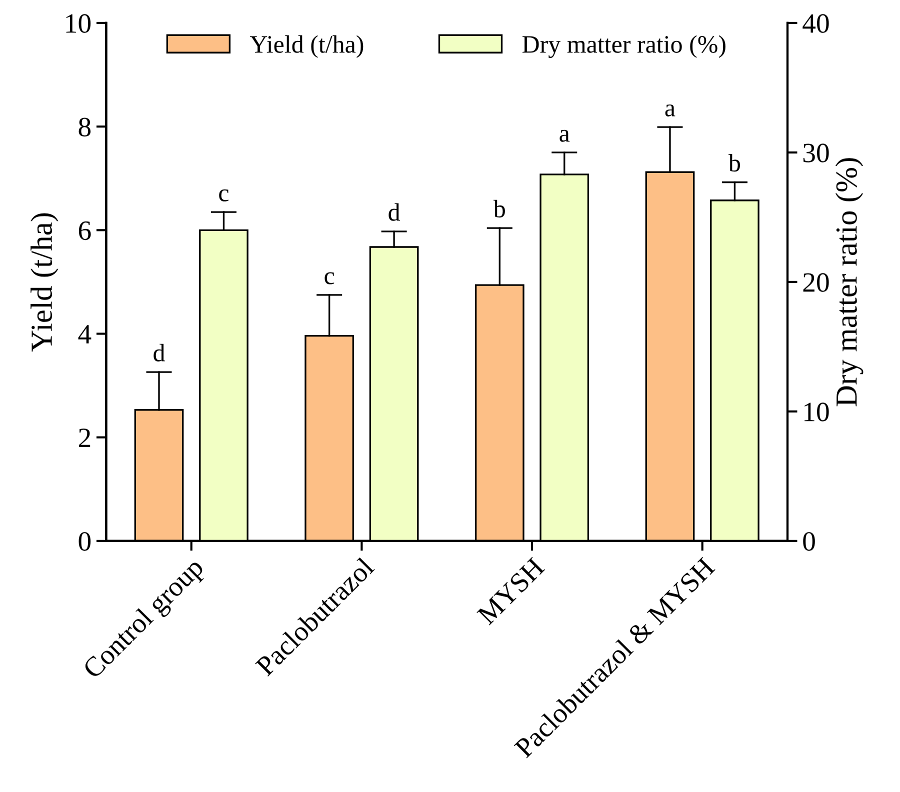  I want to click on y2-tick-label: 10, so click(816, 412).